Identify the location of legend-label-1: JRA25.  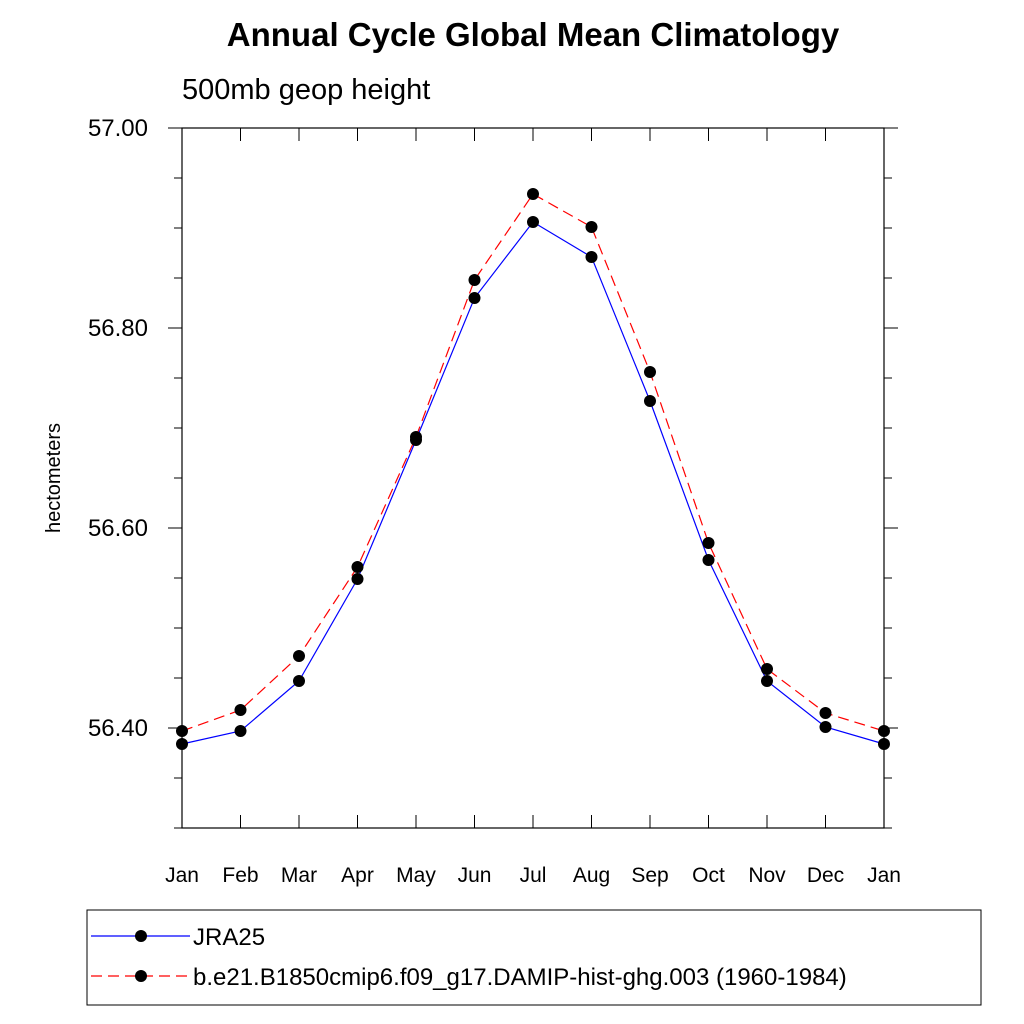
(229, 937).